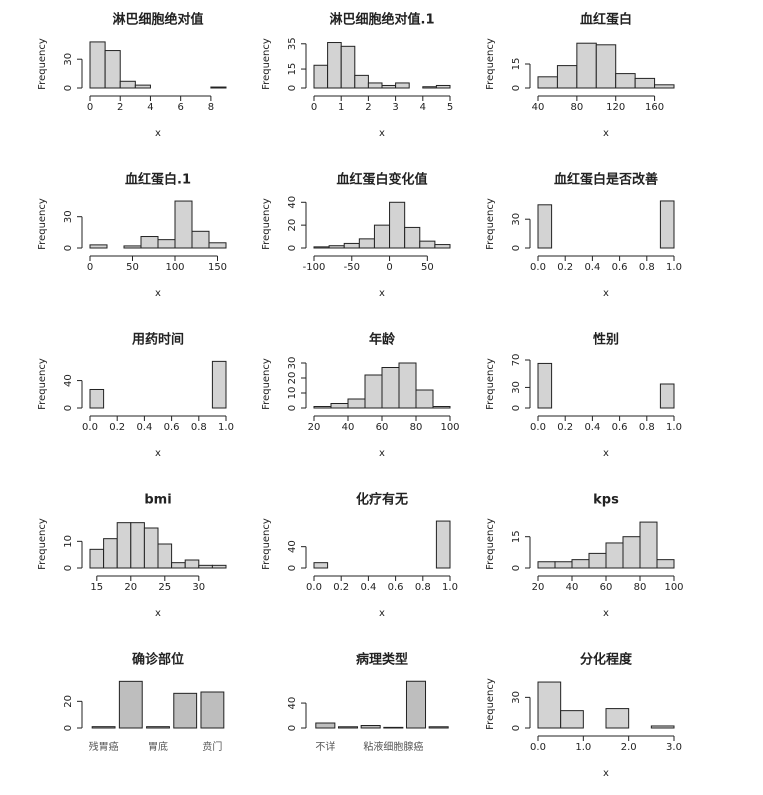 This screenshot has width=763, height=795. Describe the element at coordinates (341, 107) in the screenshot. I see `x-tick-label: 1` at that location.